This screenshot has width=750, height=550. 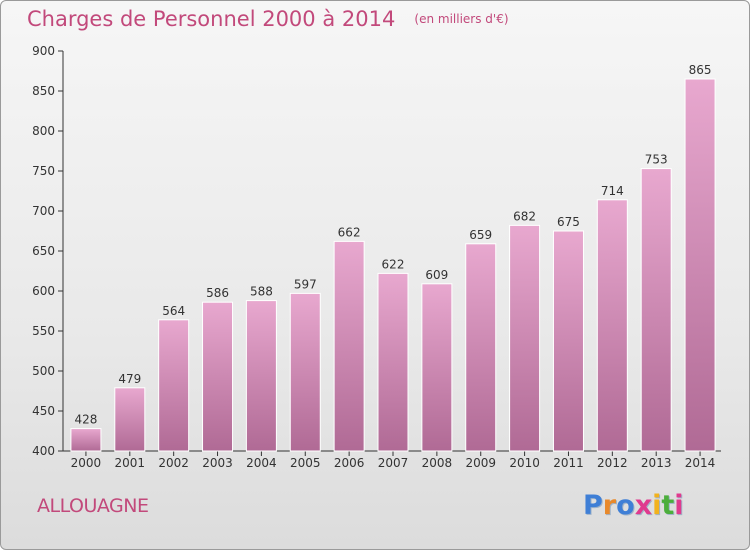 I want to click on data-label-2003: 586, so click(x=217, y=293).